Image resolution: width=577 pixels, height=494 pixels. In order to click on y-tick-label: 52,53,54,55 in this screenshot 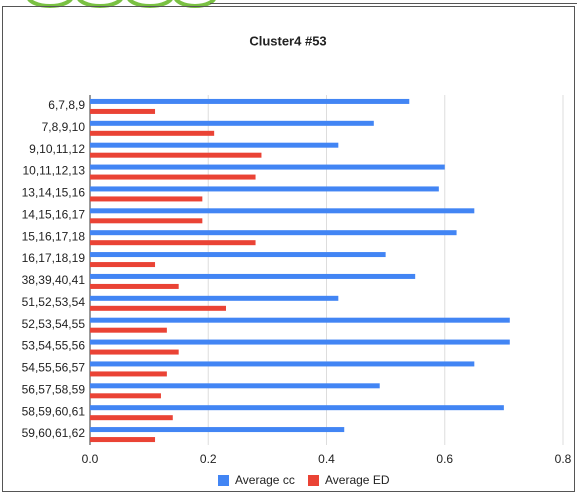, I will do `click(54, 324)`.